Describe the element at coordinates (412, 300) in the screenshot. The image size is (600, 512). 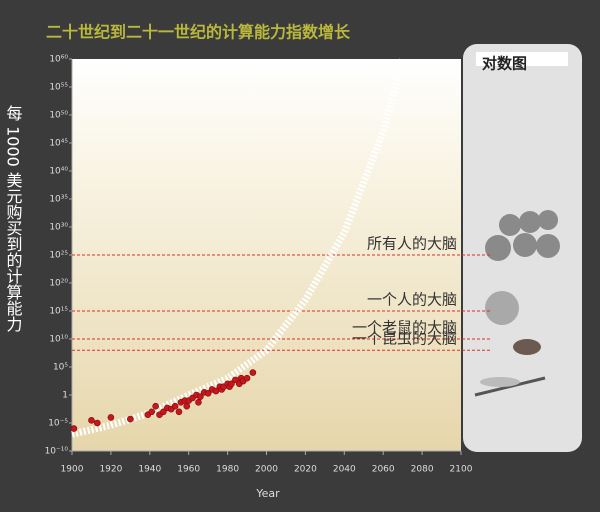
I see `reference-label: 一个人的大脑` at that location.